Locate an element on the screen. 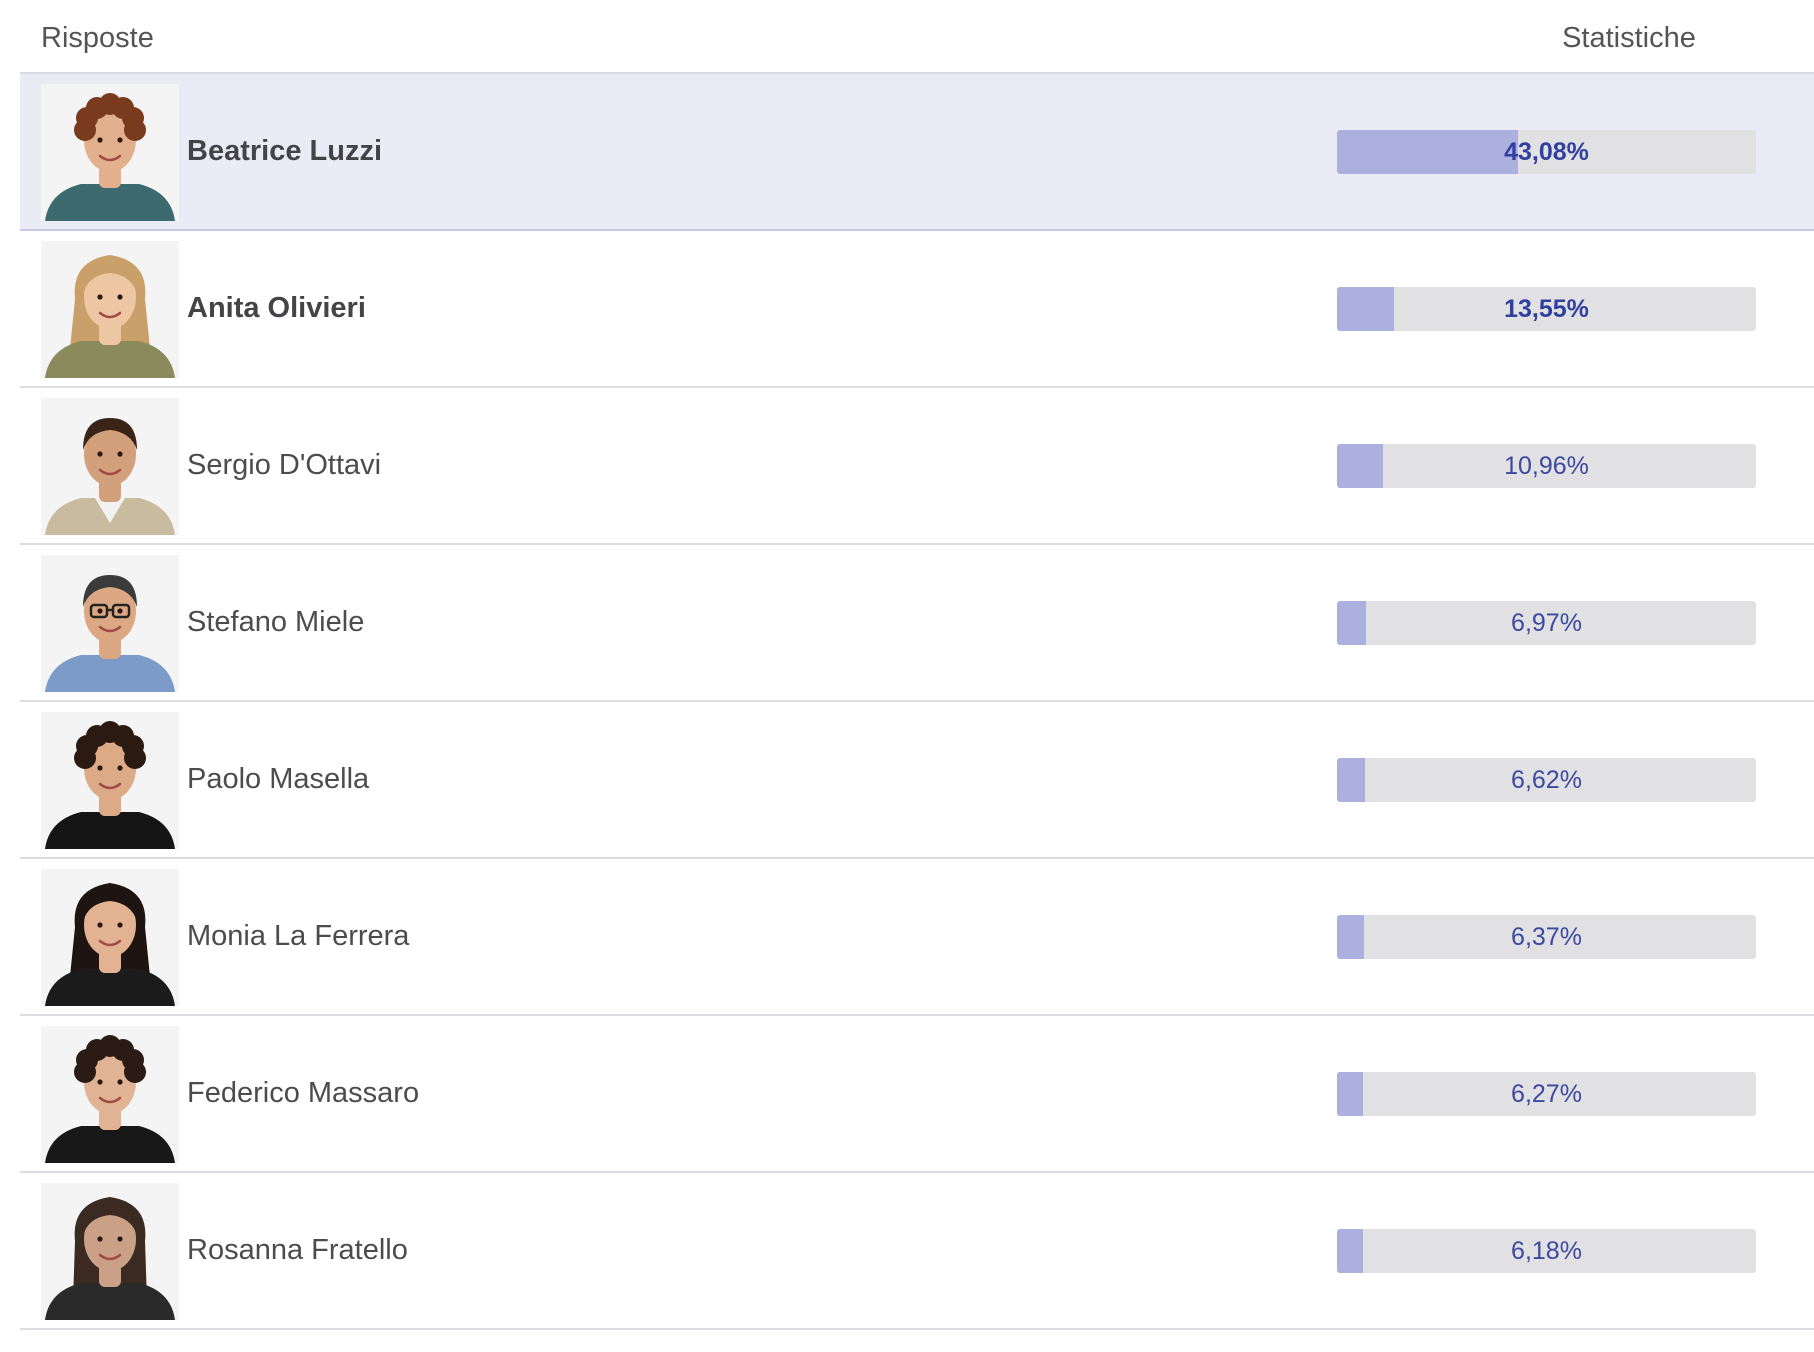 Image resolution: width=1814 pixels, height=1352 pixels. percentage-bar: 6,97% is located at coordinates (1546, 623).